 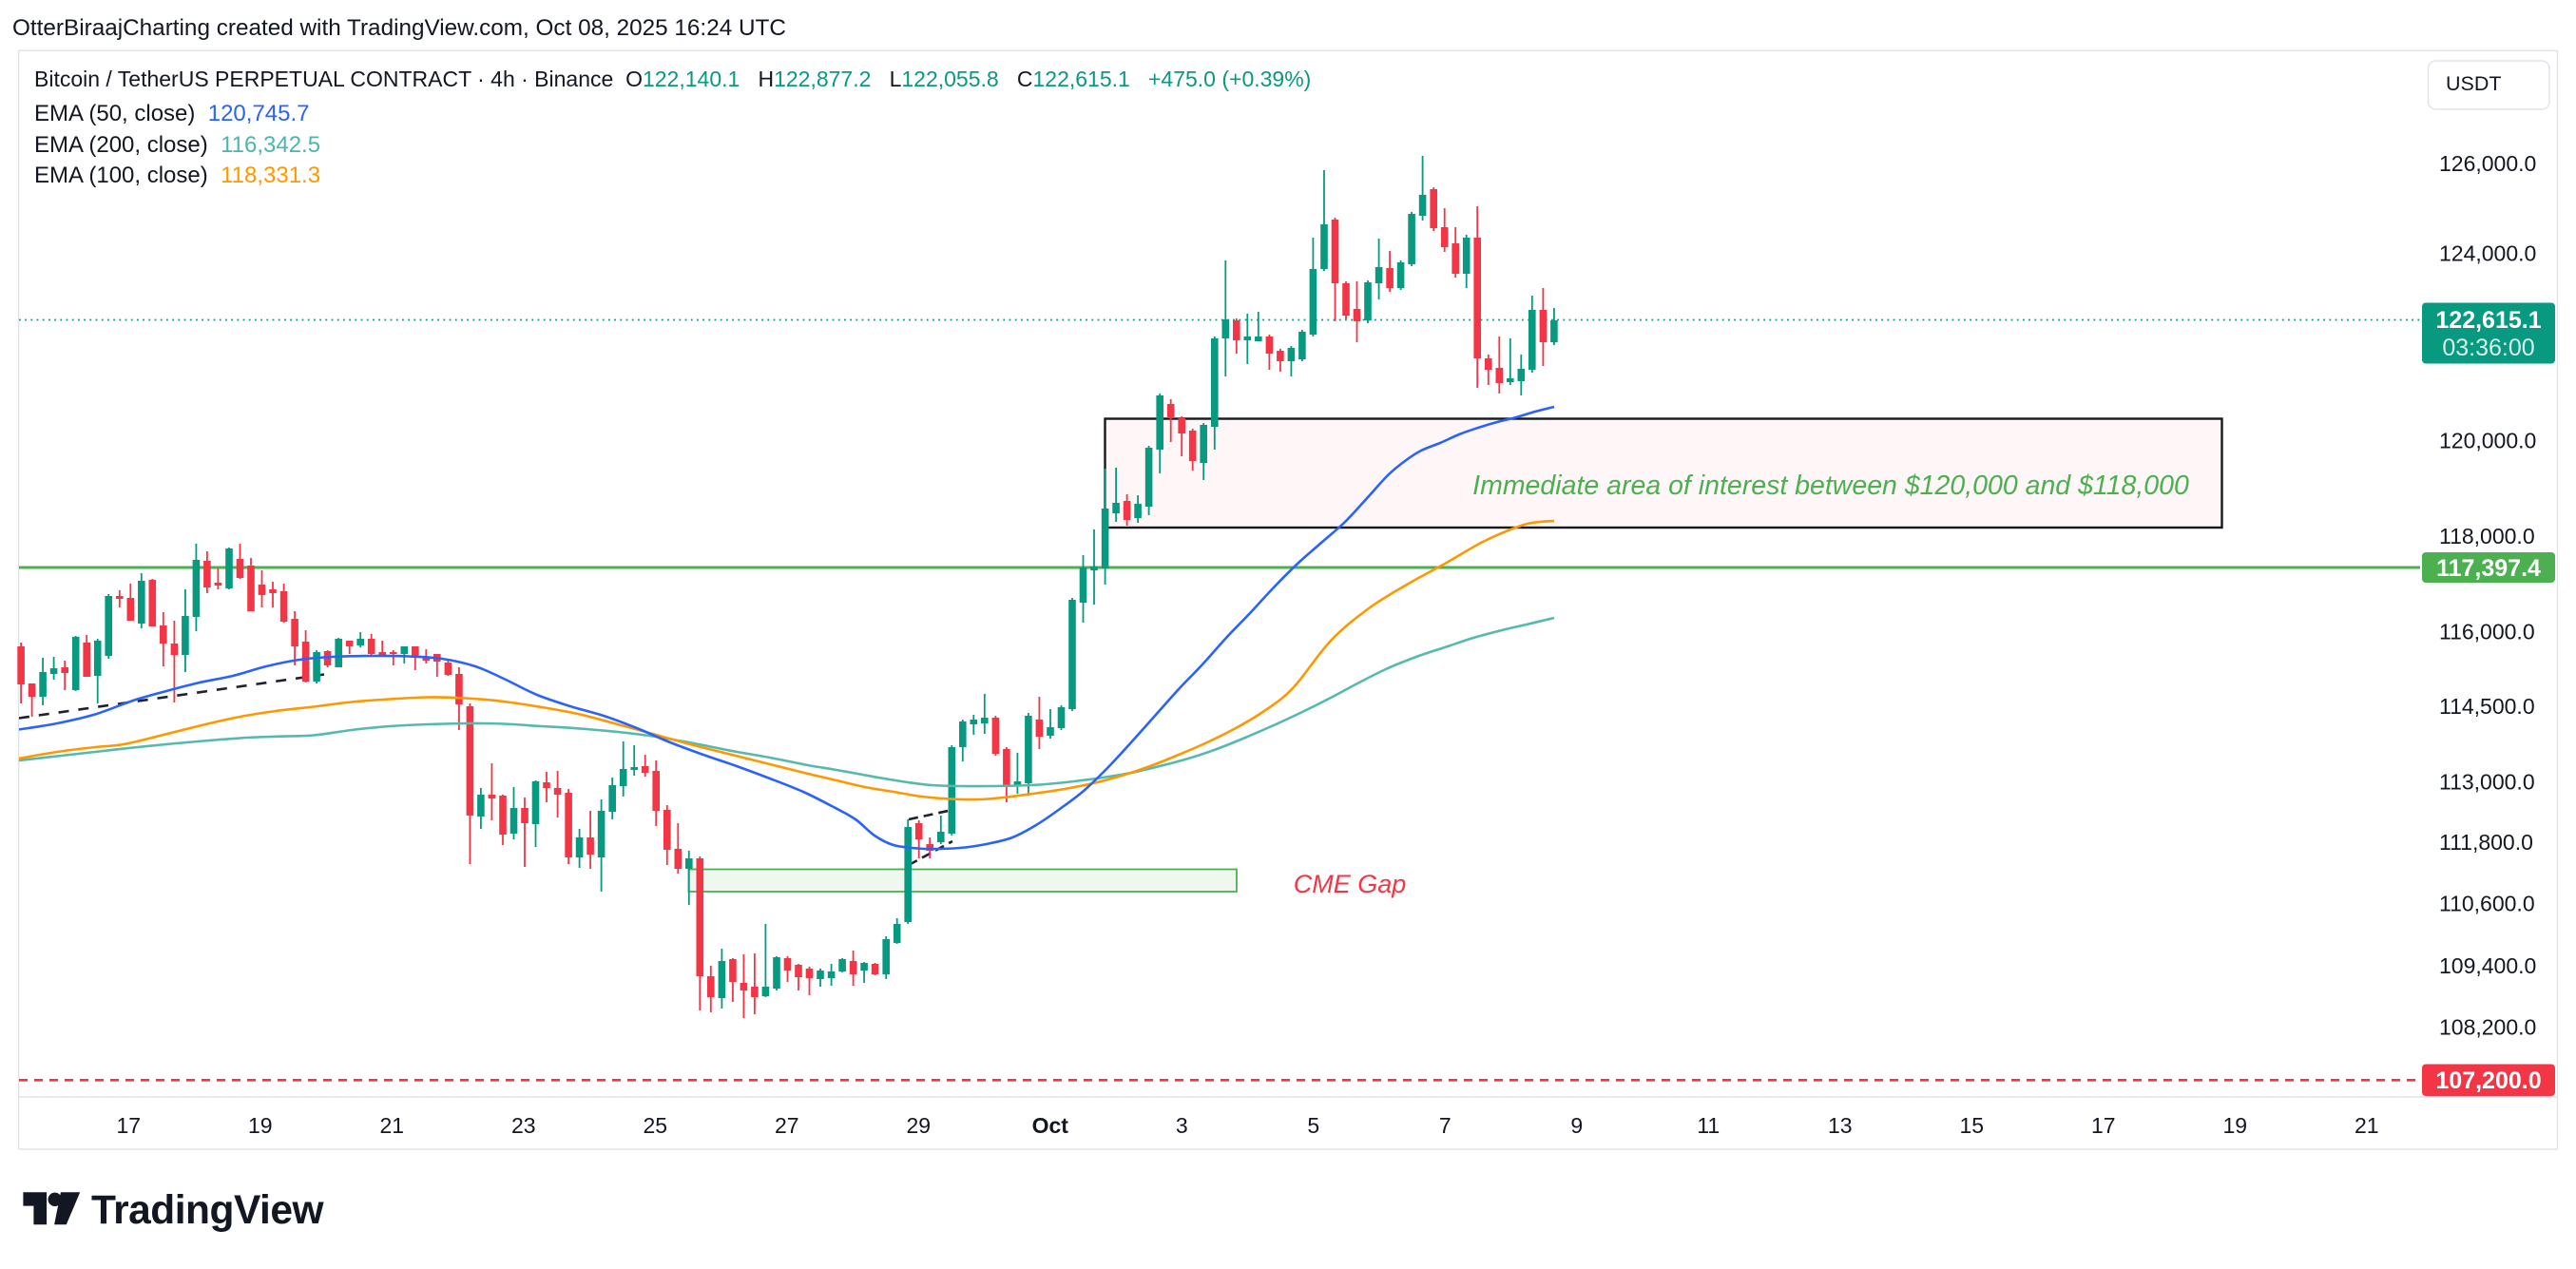 What do you see at coordinates (2487, 536) in the screenshot?
I see `svg-text: 118,000.0` at bounding box center [2487, 536].